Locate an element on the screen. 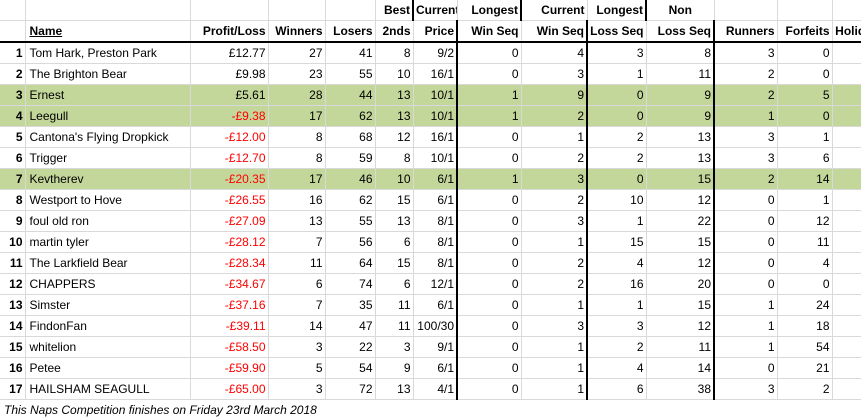 This screenshot has width=861, height=420. forfeits-cell: 14 is located at coordinates (805, 179).